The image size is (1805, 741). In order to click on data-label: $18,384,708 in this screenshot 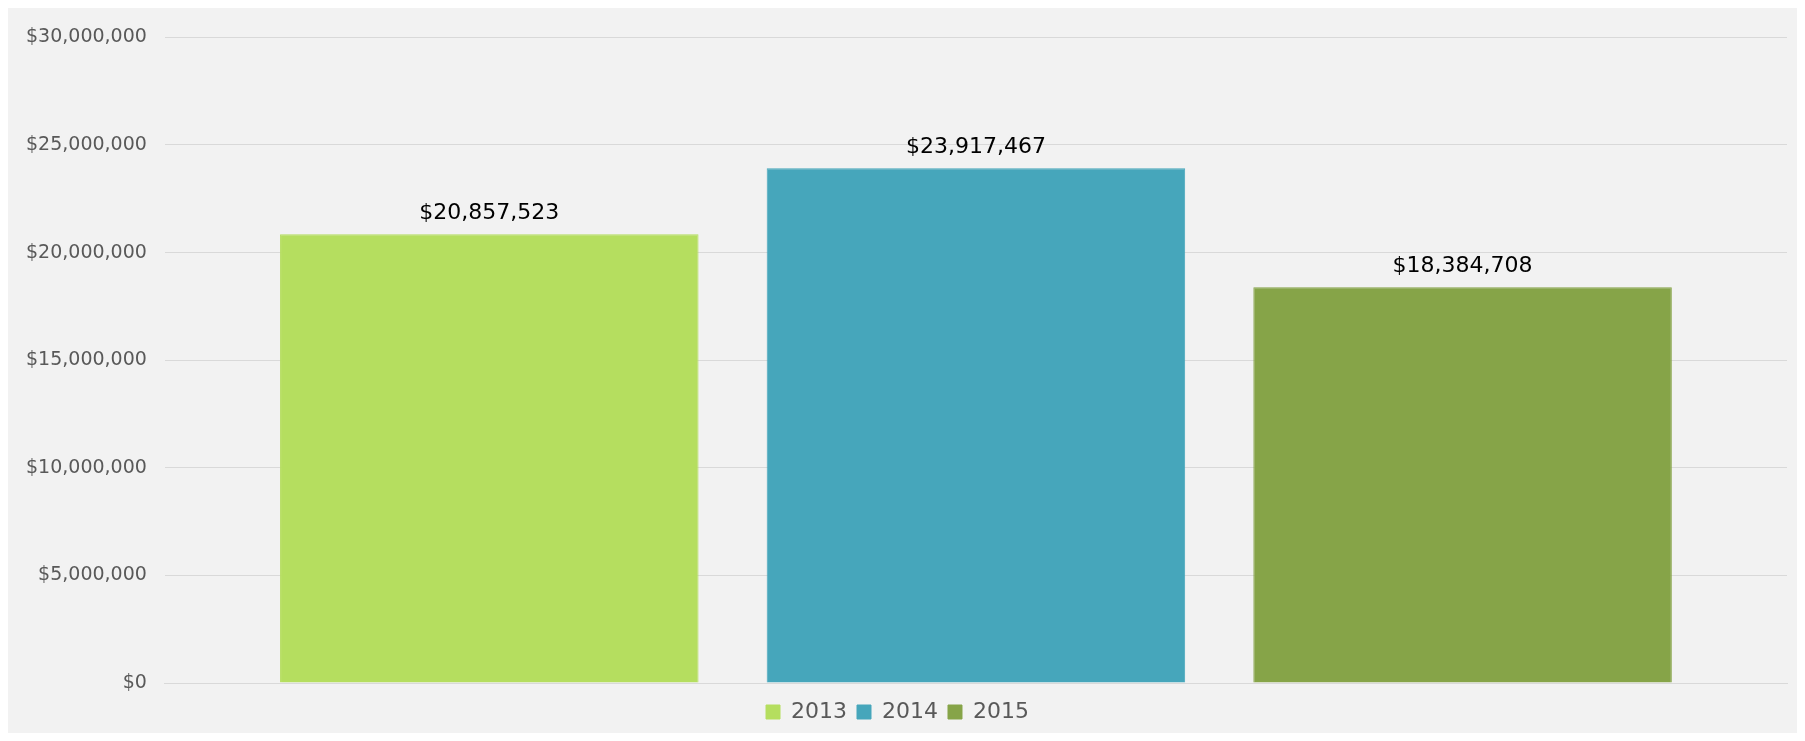, I will do `click(1462, 265)`.